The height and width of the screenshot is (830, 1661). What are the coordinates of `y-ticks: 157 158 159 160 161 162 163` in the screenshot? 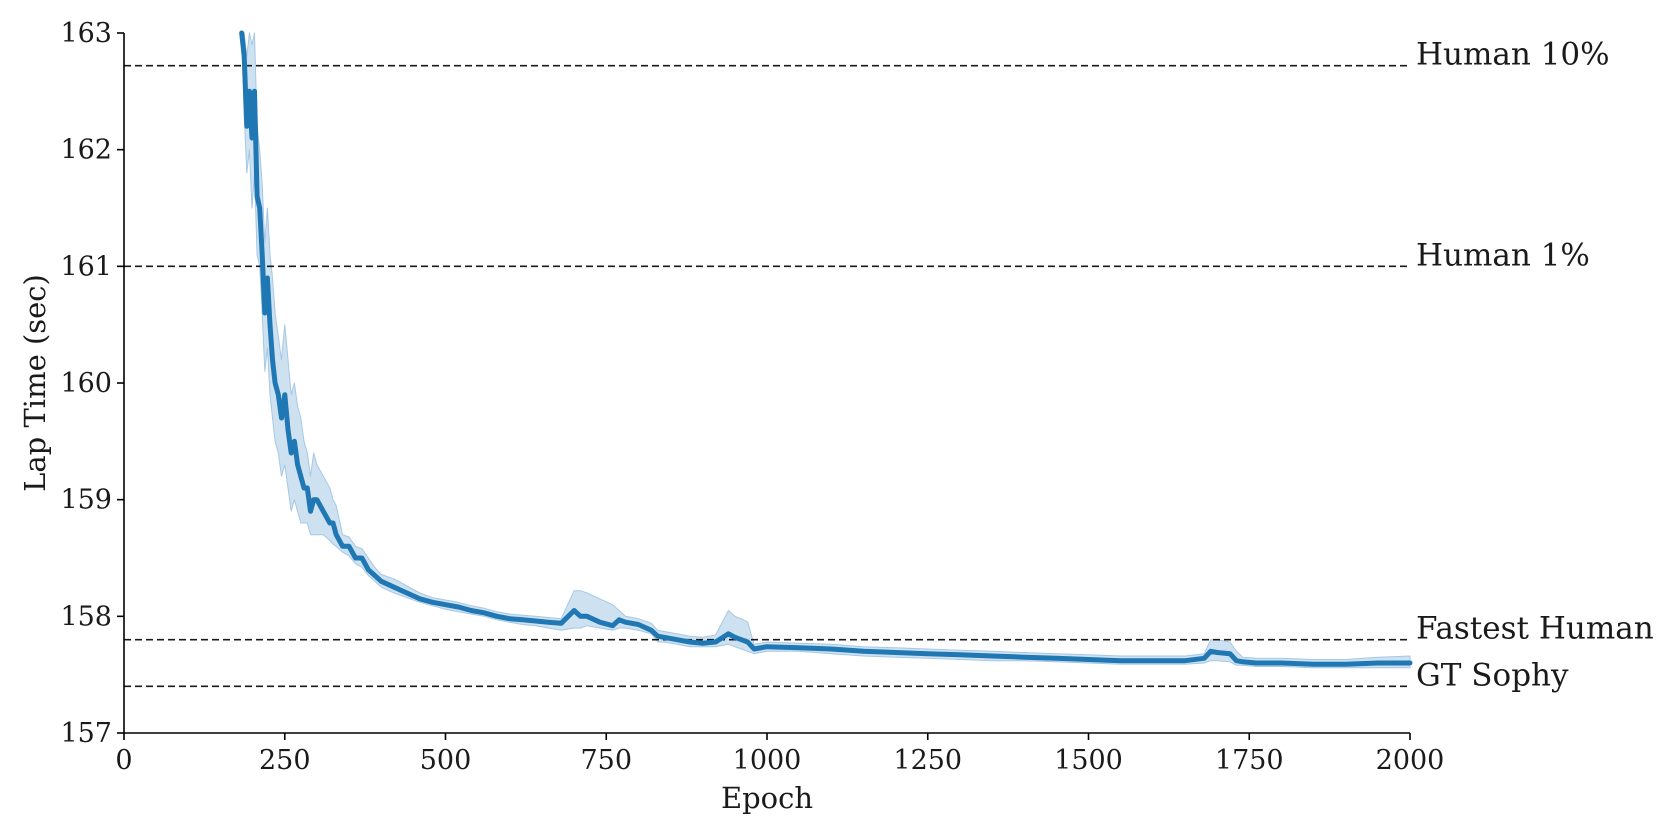 It's located at (92, 383).